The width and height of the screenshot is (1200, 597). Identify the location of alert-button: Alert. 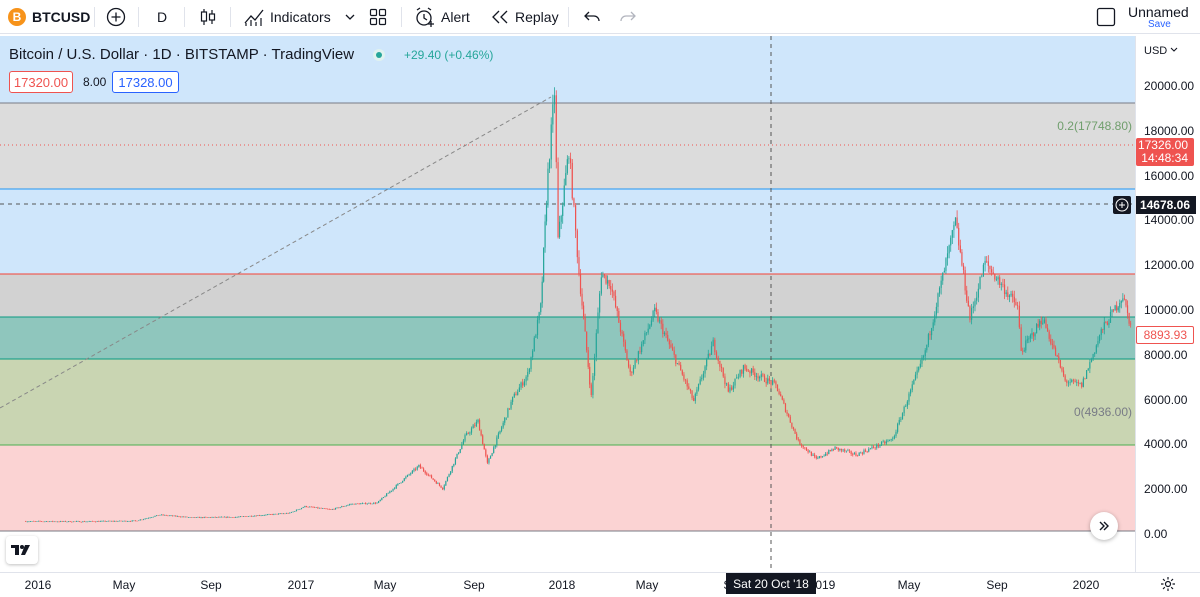
(442, 17).